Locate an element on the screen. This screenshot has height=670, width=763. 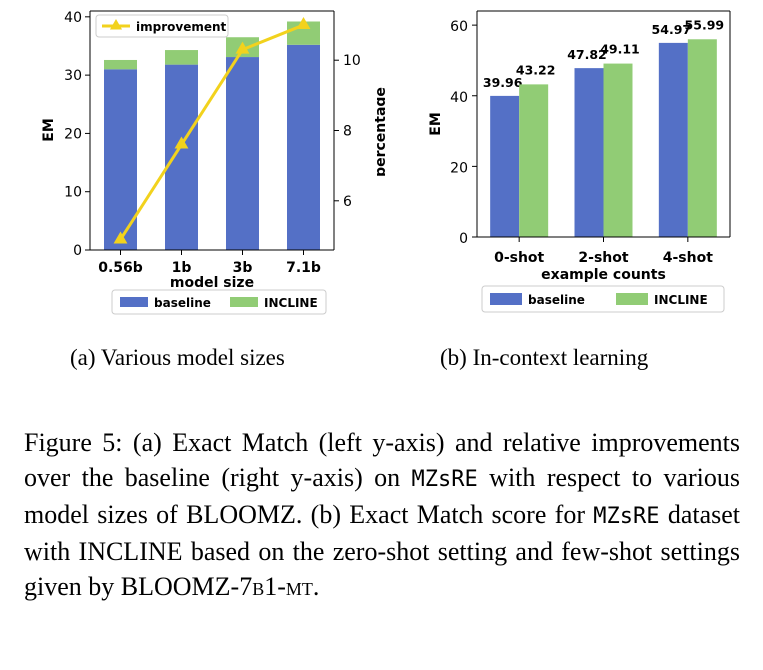
data-label-baseline-4-shot: 54.97 is located at coordinates (672, 29).